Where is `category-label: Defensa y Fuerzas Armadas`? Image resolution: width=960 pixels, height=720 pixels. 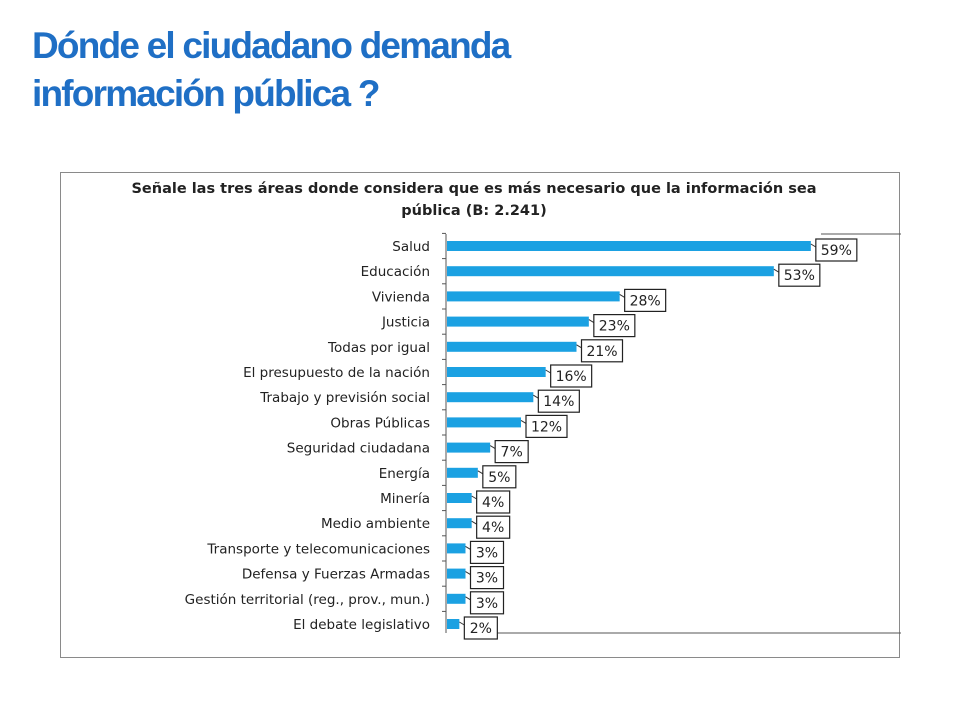 category-label: Defensa y Fuerzas Armadas is located at coordinates (336, 575).